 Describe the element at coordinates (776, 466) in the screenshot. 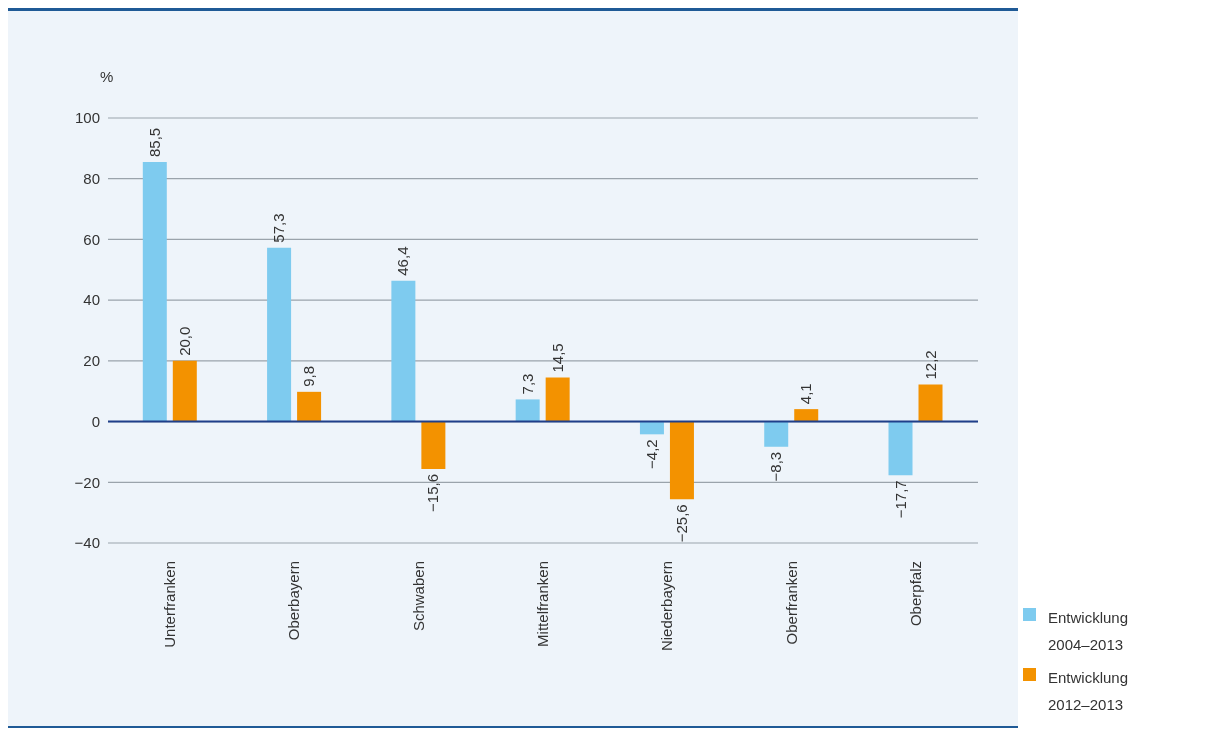

I see `data-label: −8,3` at that location.